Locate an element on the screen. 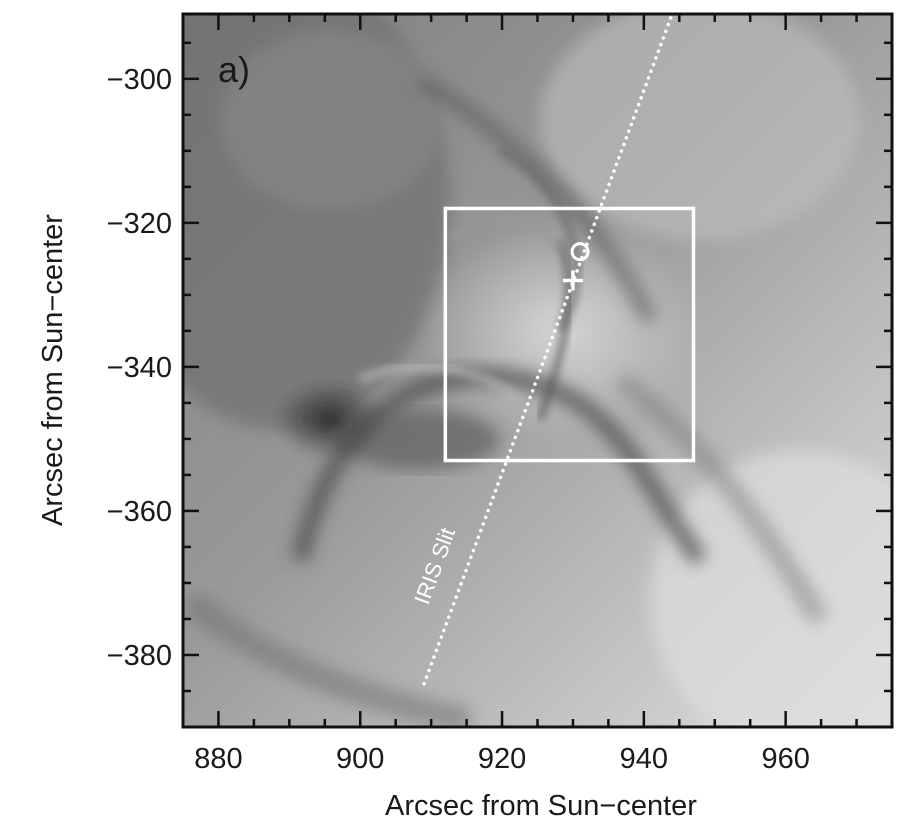 The height and width of the screenshot is (822, 897). panel-label: a) is located at coordinates (234, 69).